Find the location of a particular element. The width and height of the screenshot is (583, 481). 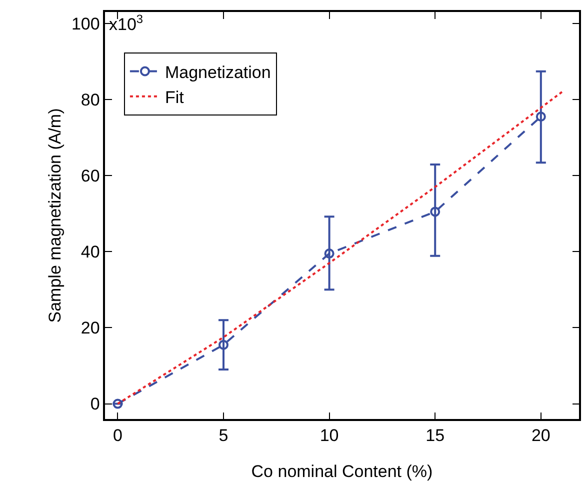

y-axis-title: Sample magnetization (A/m) is located at coordinates (55, 215).